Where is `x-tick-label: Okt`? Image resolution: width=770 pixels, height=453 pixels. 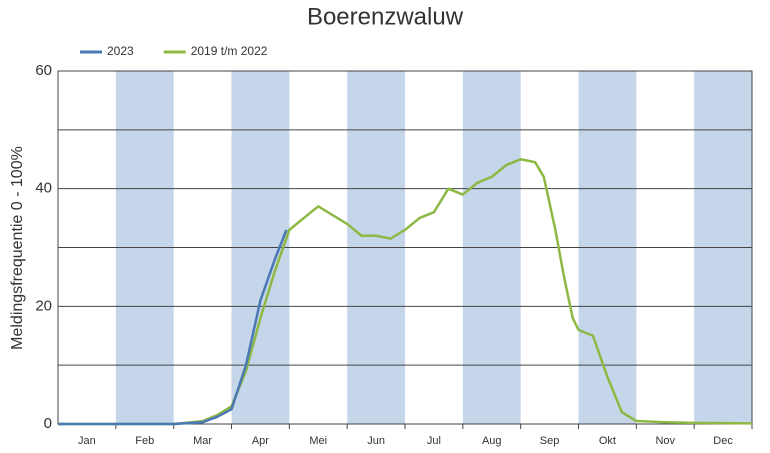 x-tick-label: Okt is located at coordinates (607, 441).